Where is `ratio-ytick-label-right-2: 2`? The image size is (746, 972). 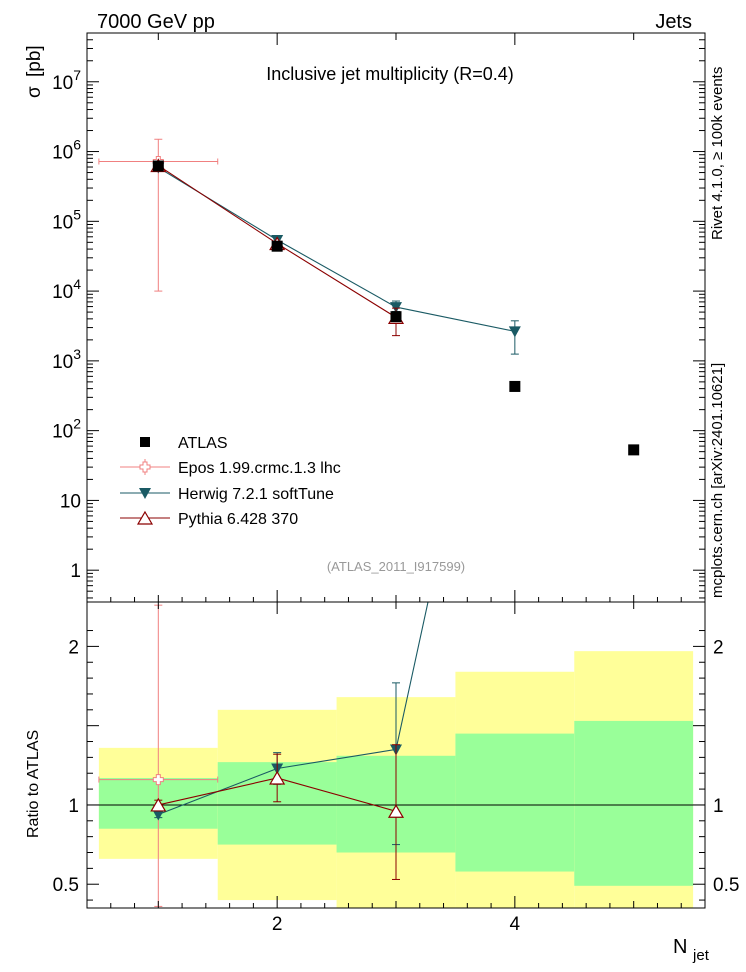 ratio-ytick-label-right-2: 2 is located at coordinates (718, 647).